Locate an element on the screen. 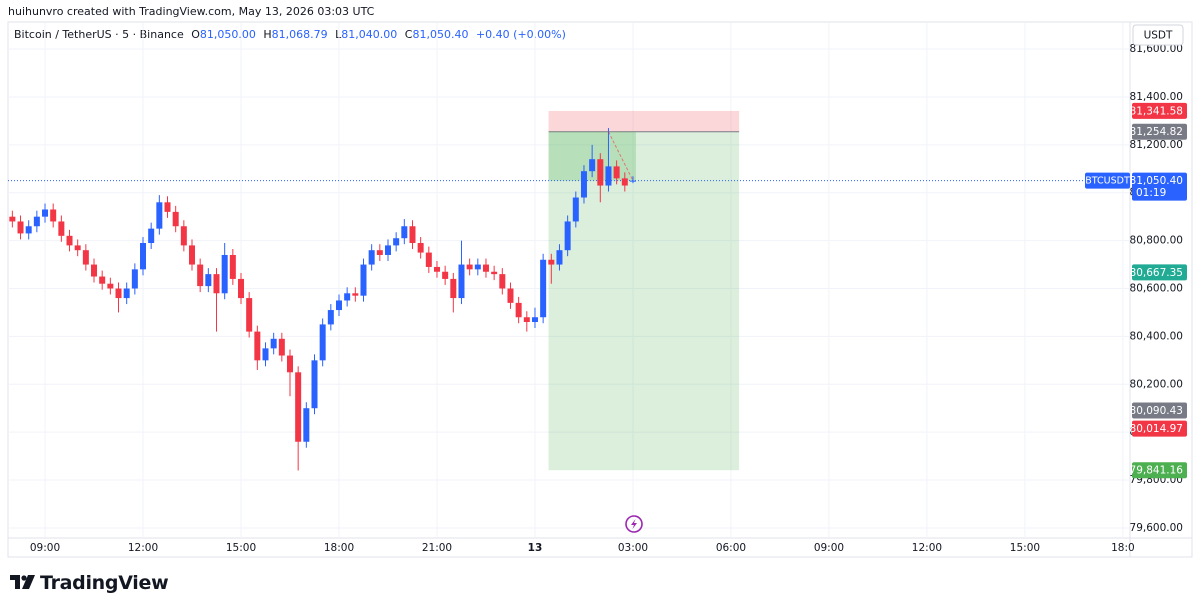 This screenshot has height=608, width=1200. currency-box is located at coordinates (1158, 35).